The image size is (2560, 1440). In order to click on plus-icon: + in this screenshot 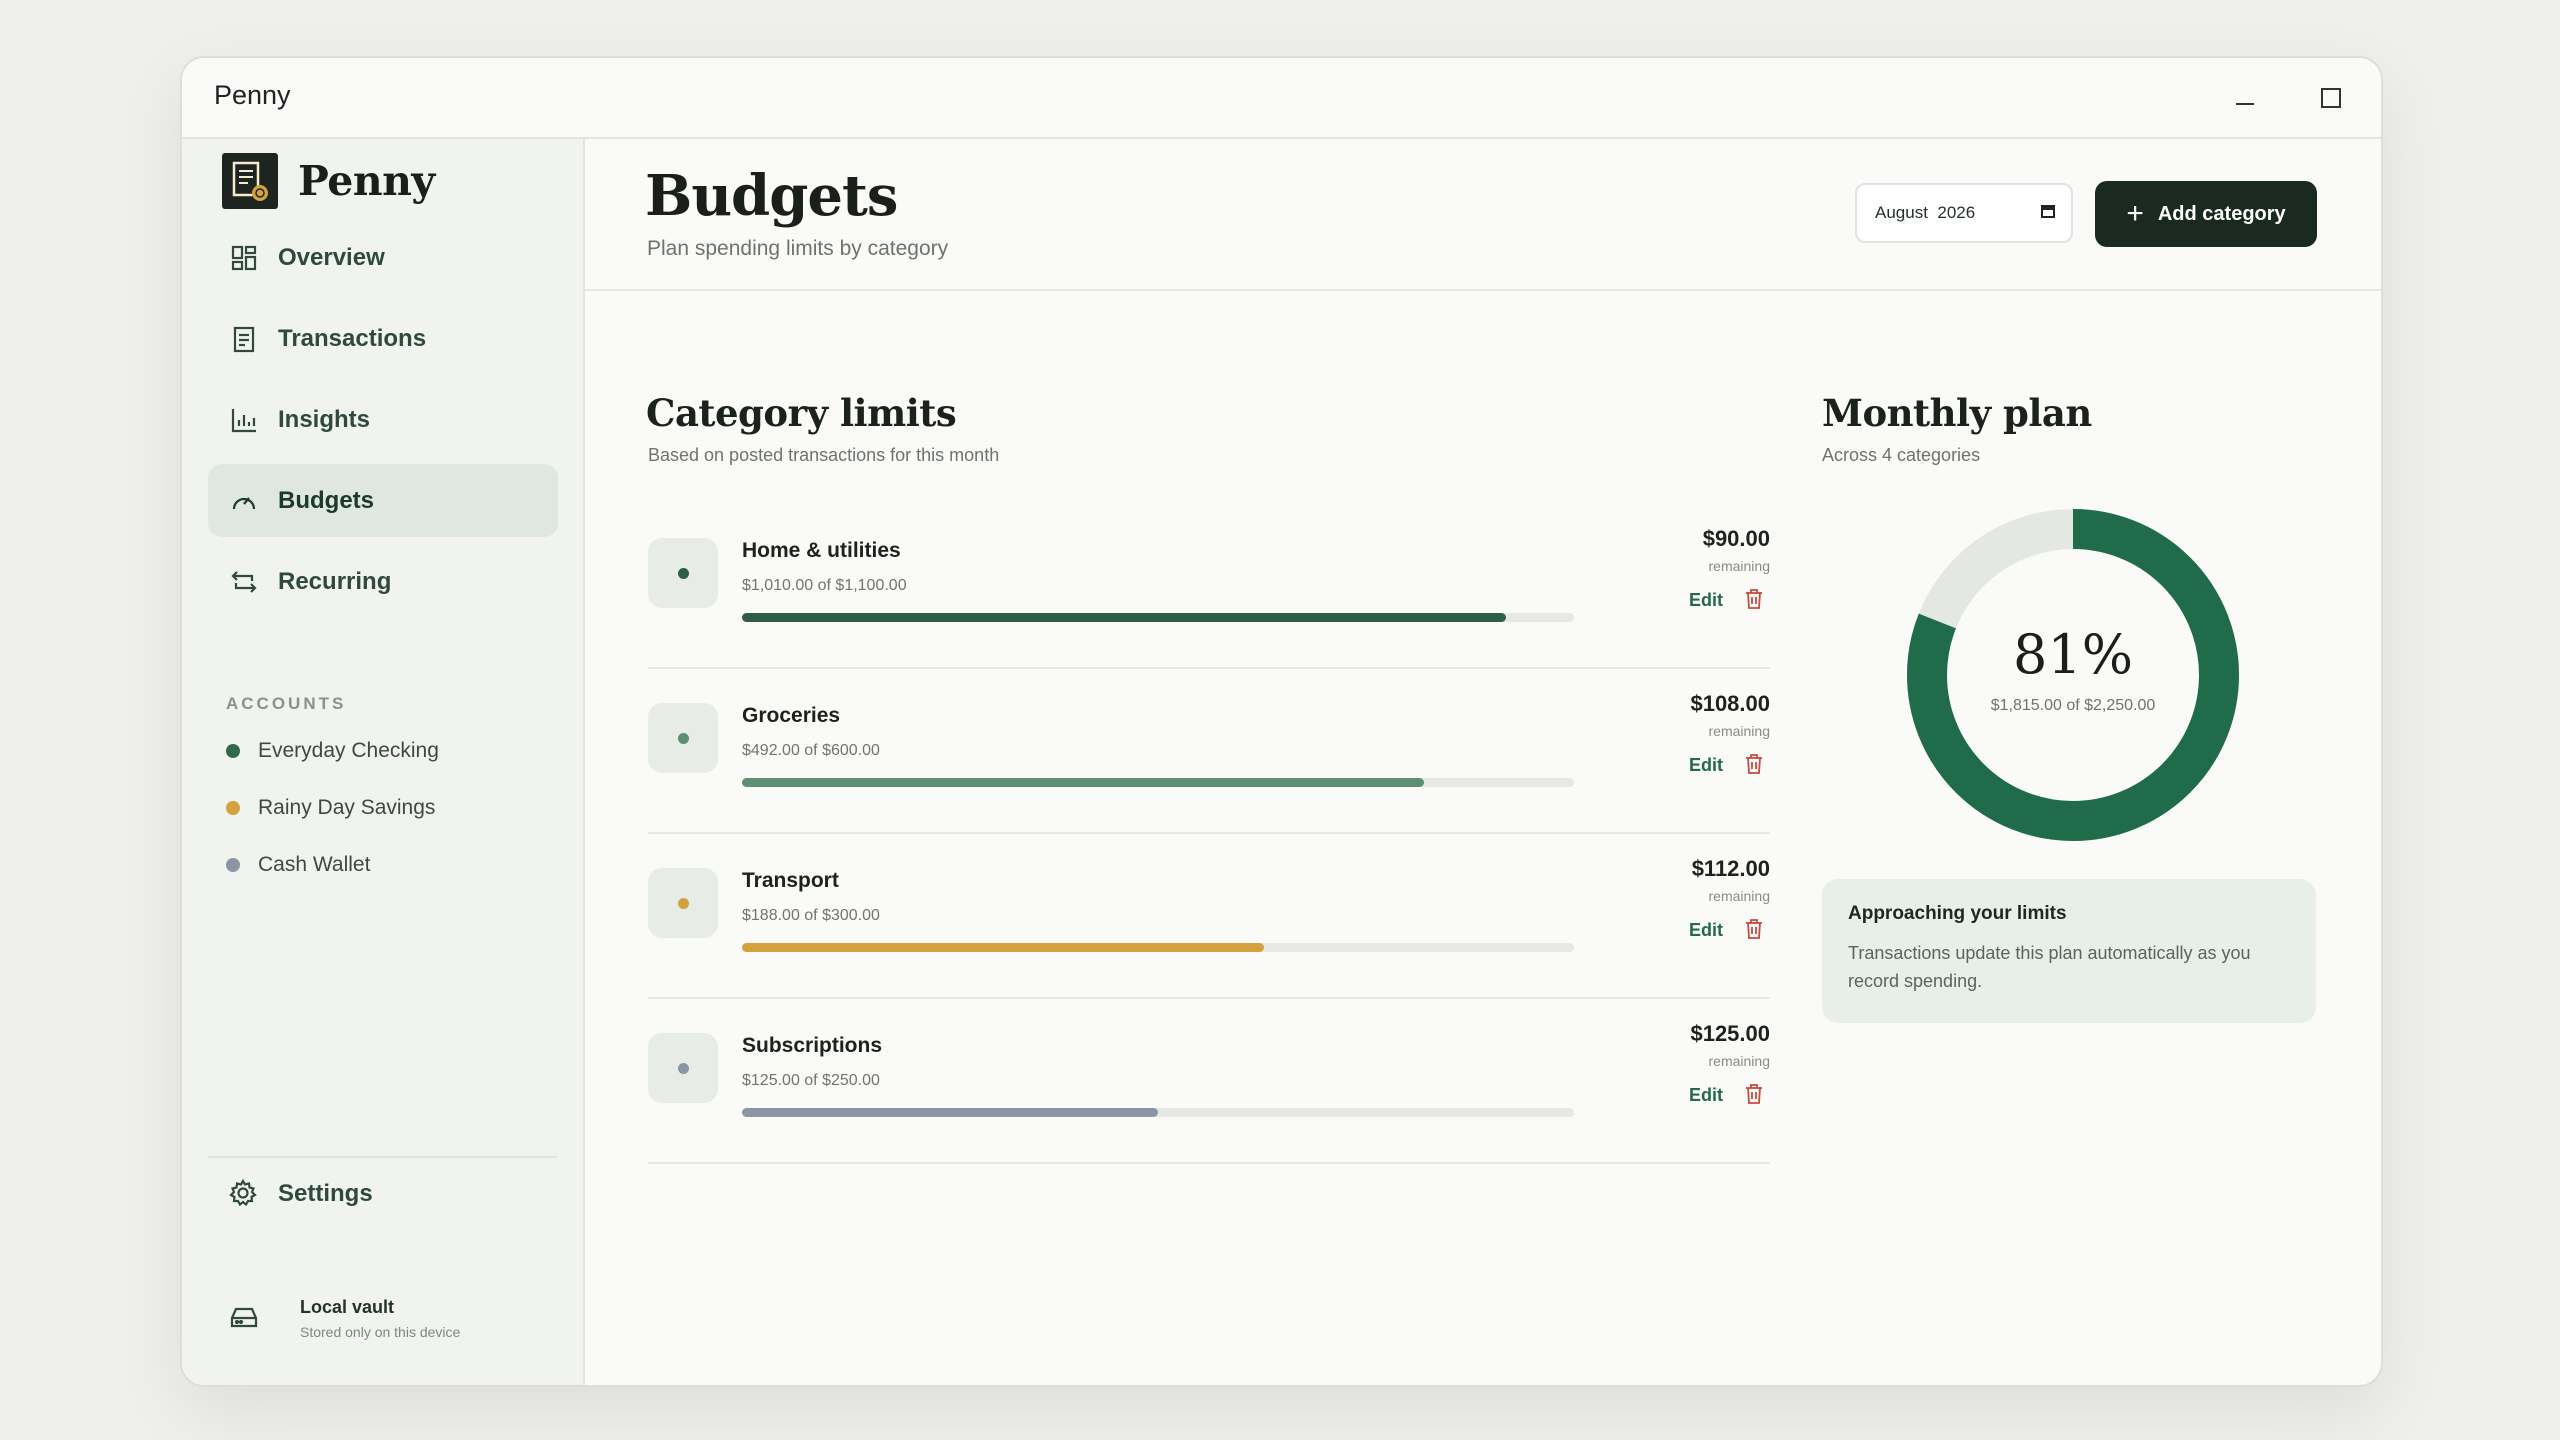, I will do `click(2135, 213)`.